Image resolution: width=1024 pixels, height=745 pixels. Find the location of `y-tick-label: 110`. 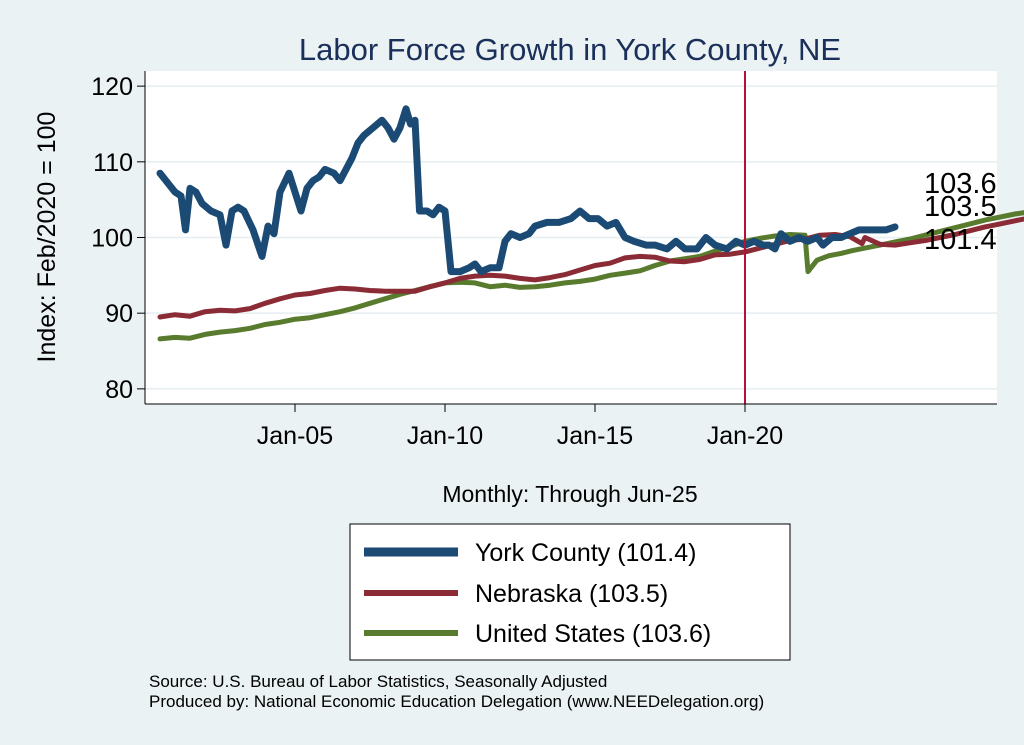

y-tick-label: 110 is located at coordinates (113, 163).